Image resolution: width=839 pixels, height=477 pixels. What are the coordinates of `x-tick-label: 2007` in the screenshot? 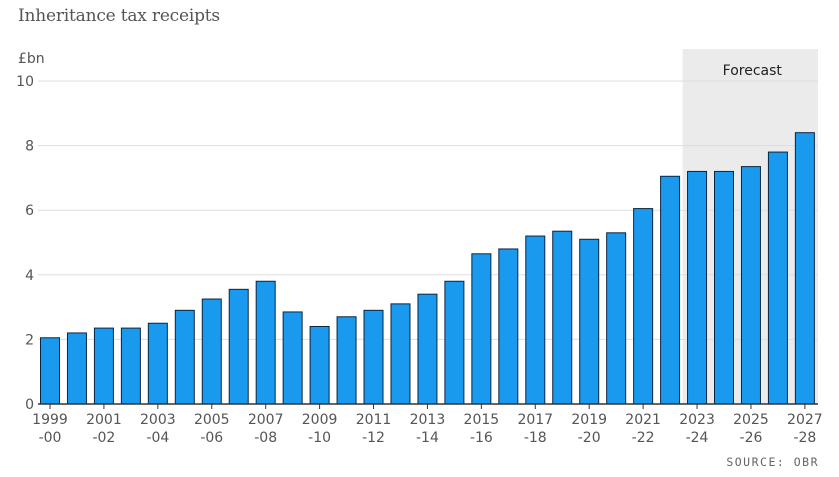 It's located at (266, 420).